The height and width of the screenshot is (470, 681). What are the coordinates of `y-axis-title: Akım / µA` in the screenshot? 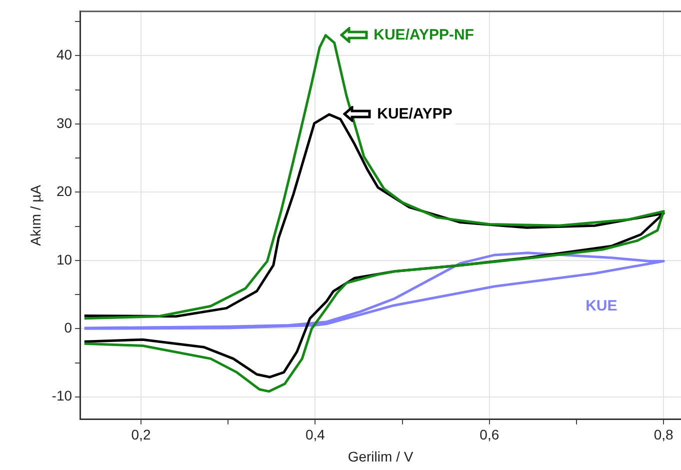 It's located at (35, 215).